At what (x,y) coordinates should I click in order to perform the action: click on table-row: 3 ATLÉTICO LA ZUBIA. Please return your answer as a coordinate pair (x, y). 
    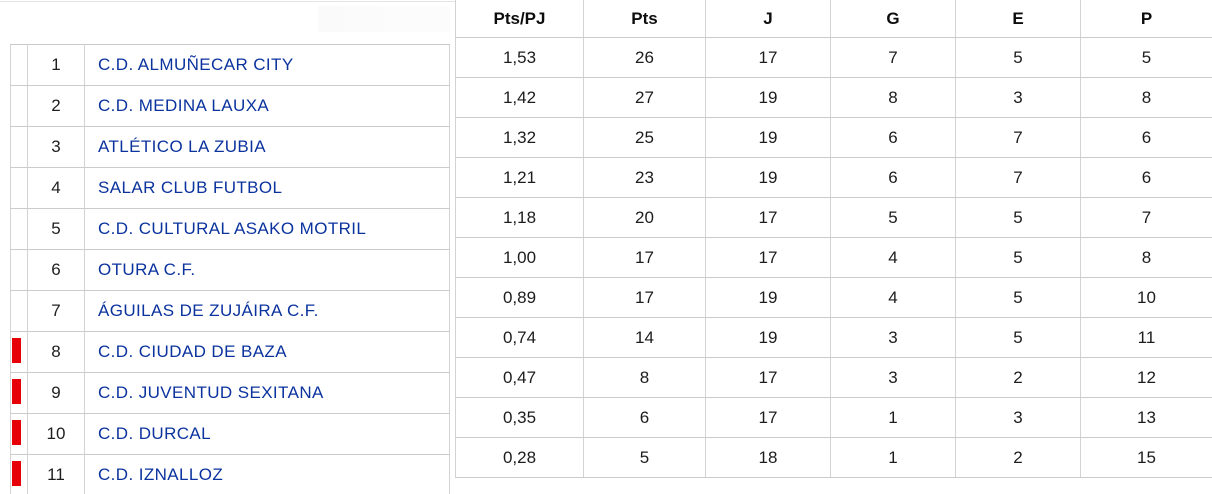
    Looking at the image, I should click on (230, 147).